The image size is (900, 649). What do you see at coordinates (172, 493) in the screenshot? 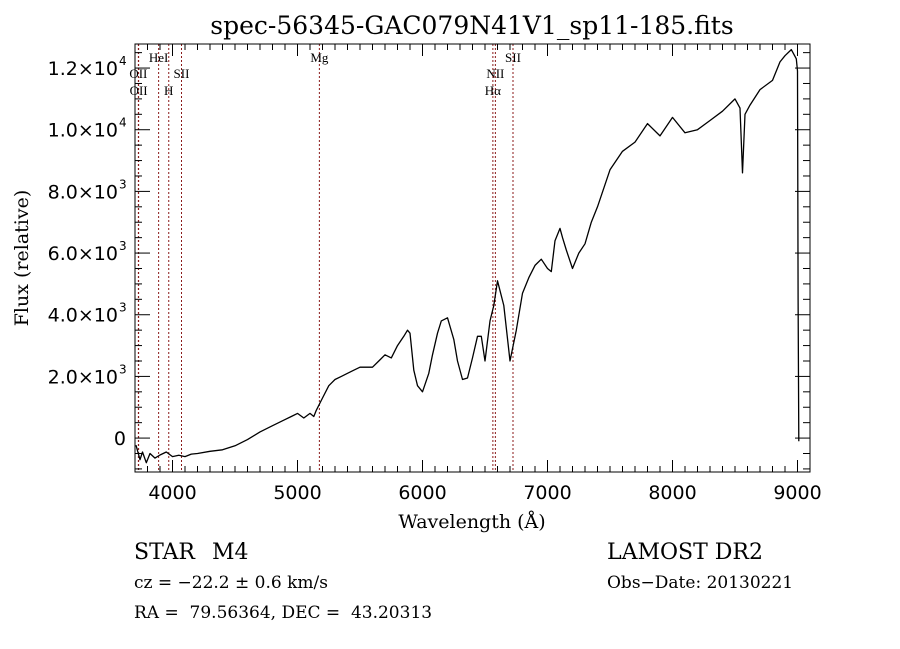
I see `x-tick-label: 4000` at bounding box center [172, 493].